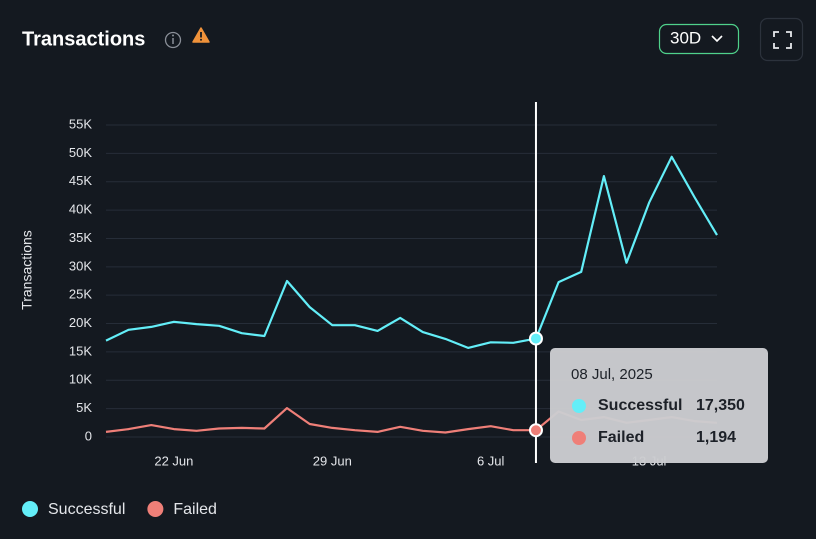 Image resolution: width=816 pixels, height=539 pixels. What do you see at coordinates (80, 209) in the screenshot?
I see `y-tick-label: 40K` at bounding box center [80, 209].